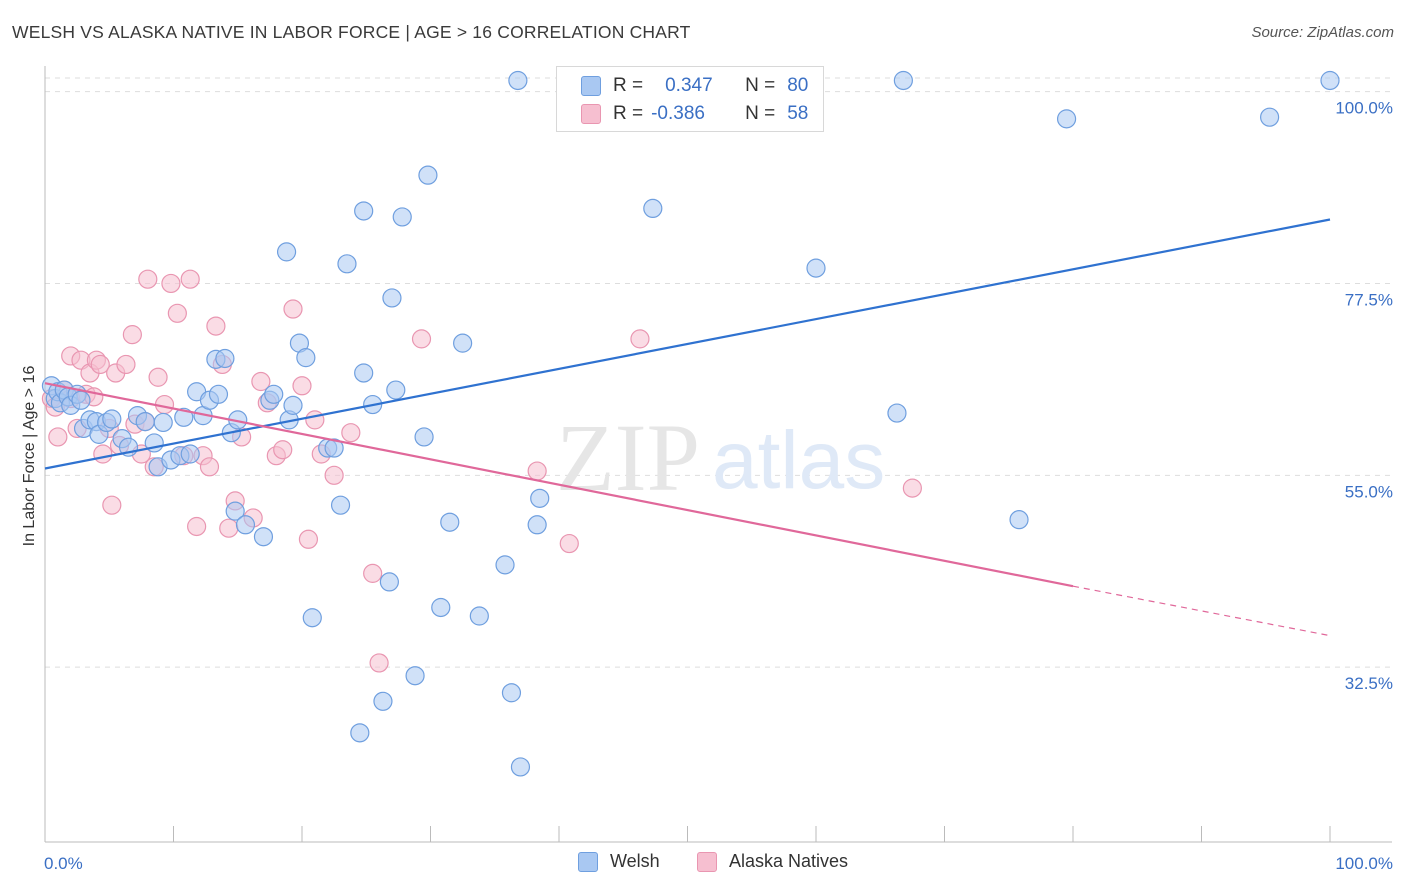 The width and height of the screenshot is (1406, 892). What do you see at coordinates (789, 861) in the screenshot?
I see `alaska-legend-label: Alaska Natives` at bounding box center [789, 861].